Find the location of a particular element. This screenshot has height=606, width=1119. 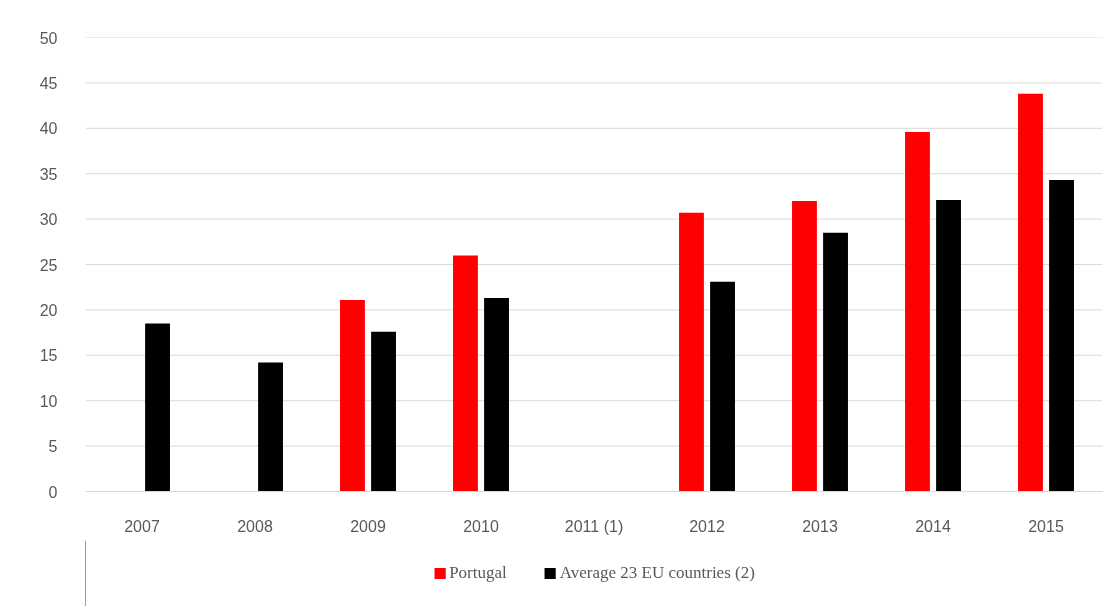

x-tick-label: 2015 is located at coordinates (1046, 526).